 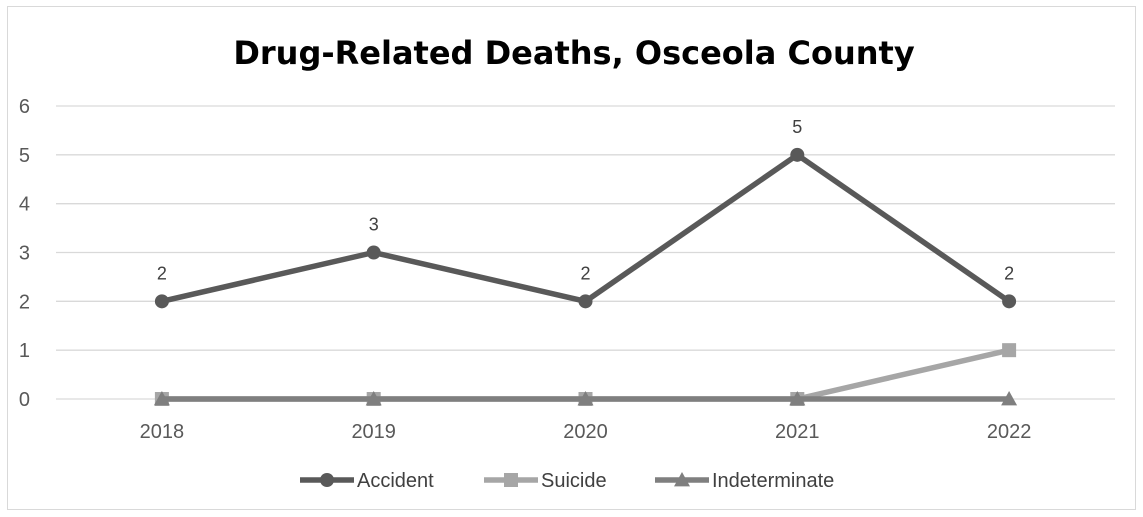 I want to click on y-axis-ticks: 0 1 2 3 4 5 6, so click(x=24, y=253).